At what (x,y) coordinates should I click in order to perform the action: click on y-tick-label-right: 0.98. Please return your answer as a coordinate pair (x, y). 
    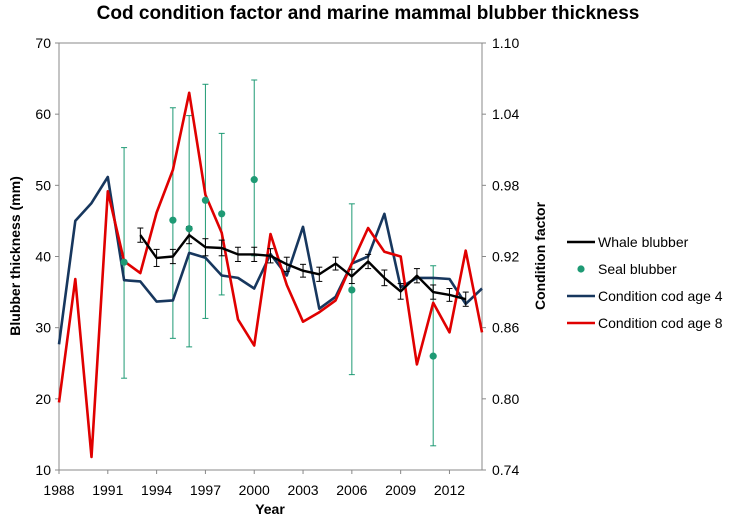
    Looking at the image, I should click on (505, 185).